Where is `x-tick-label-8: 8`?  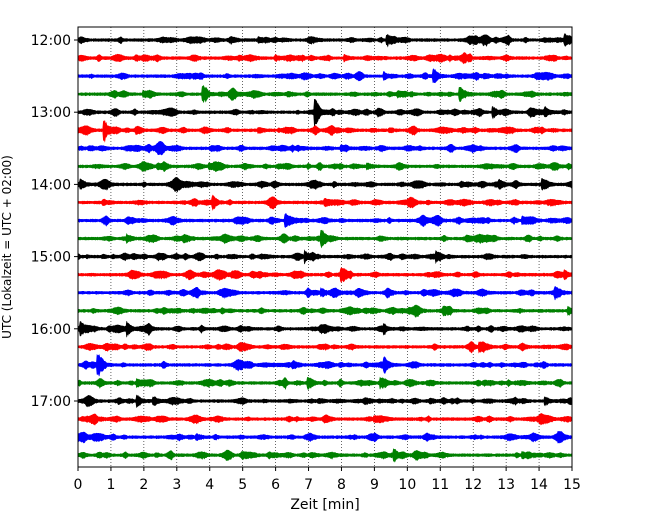 x-tick-label-8: 8 is located at coordinates (341, 485).